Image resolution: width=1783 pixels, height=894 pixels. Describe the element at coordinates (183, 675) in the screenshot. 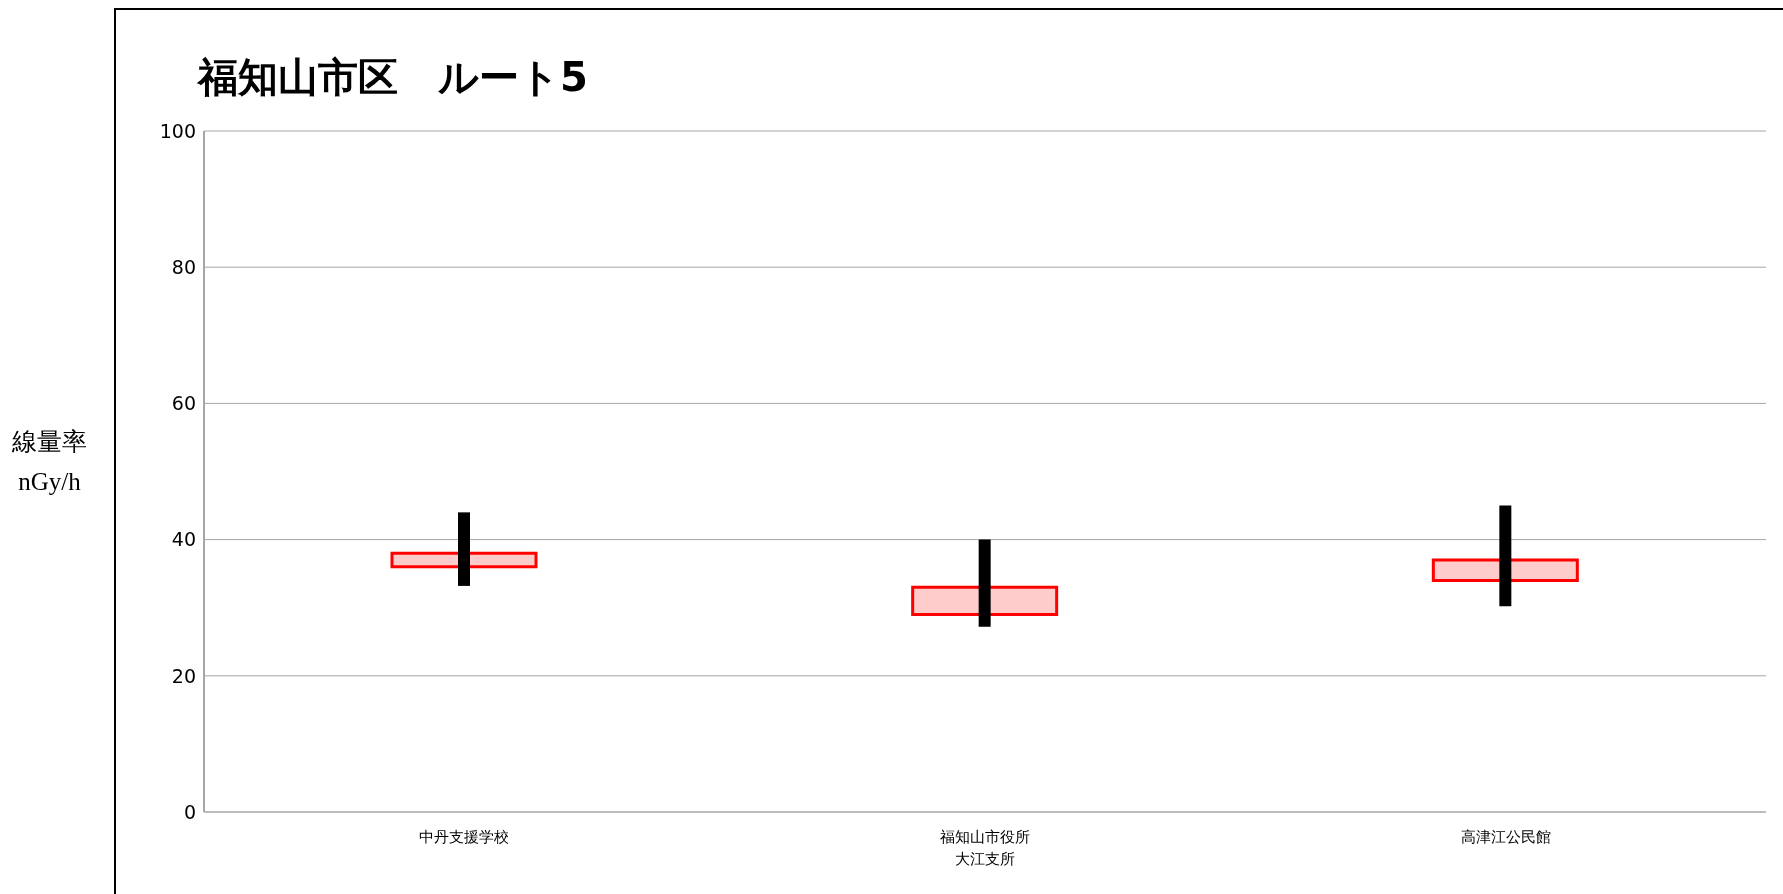

I see `y-tick-label: 20` at that location.